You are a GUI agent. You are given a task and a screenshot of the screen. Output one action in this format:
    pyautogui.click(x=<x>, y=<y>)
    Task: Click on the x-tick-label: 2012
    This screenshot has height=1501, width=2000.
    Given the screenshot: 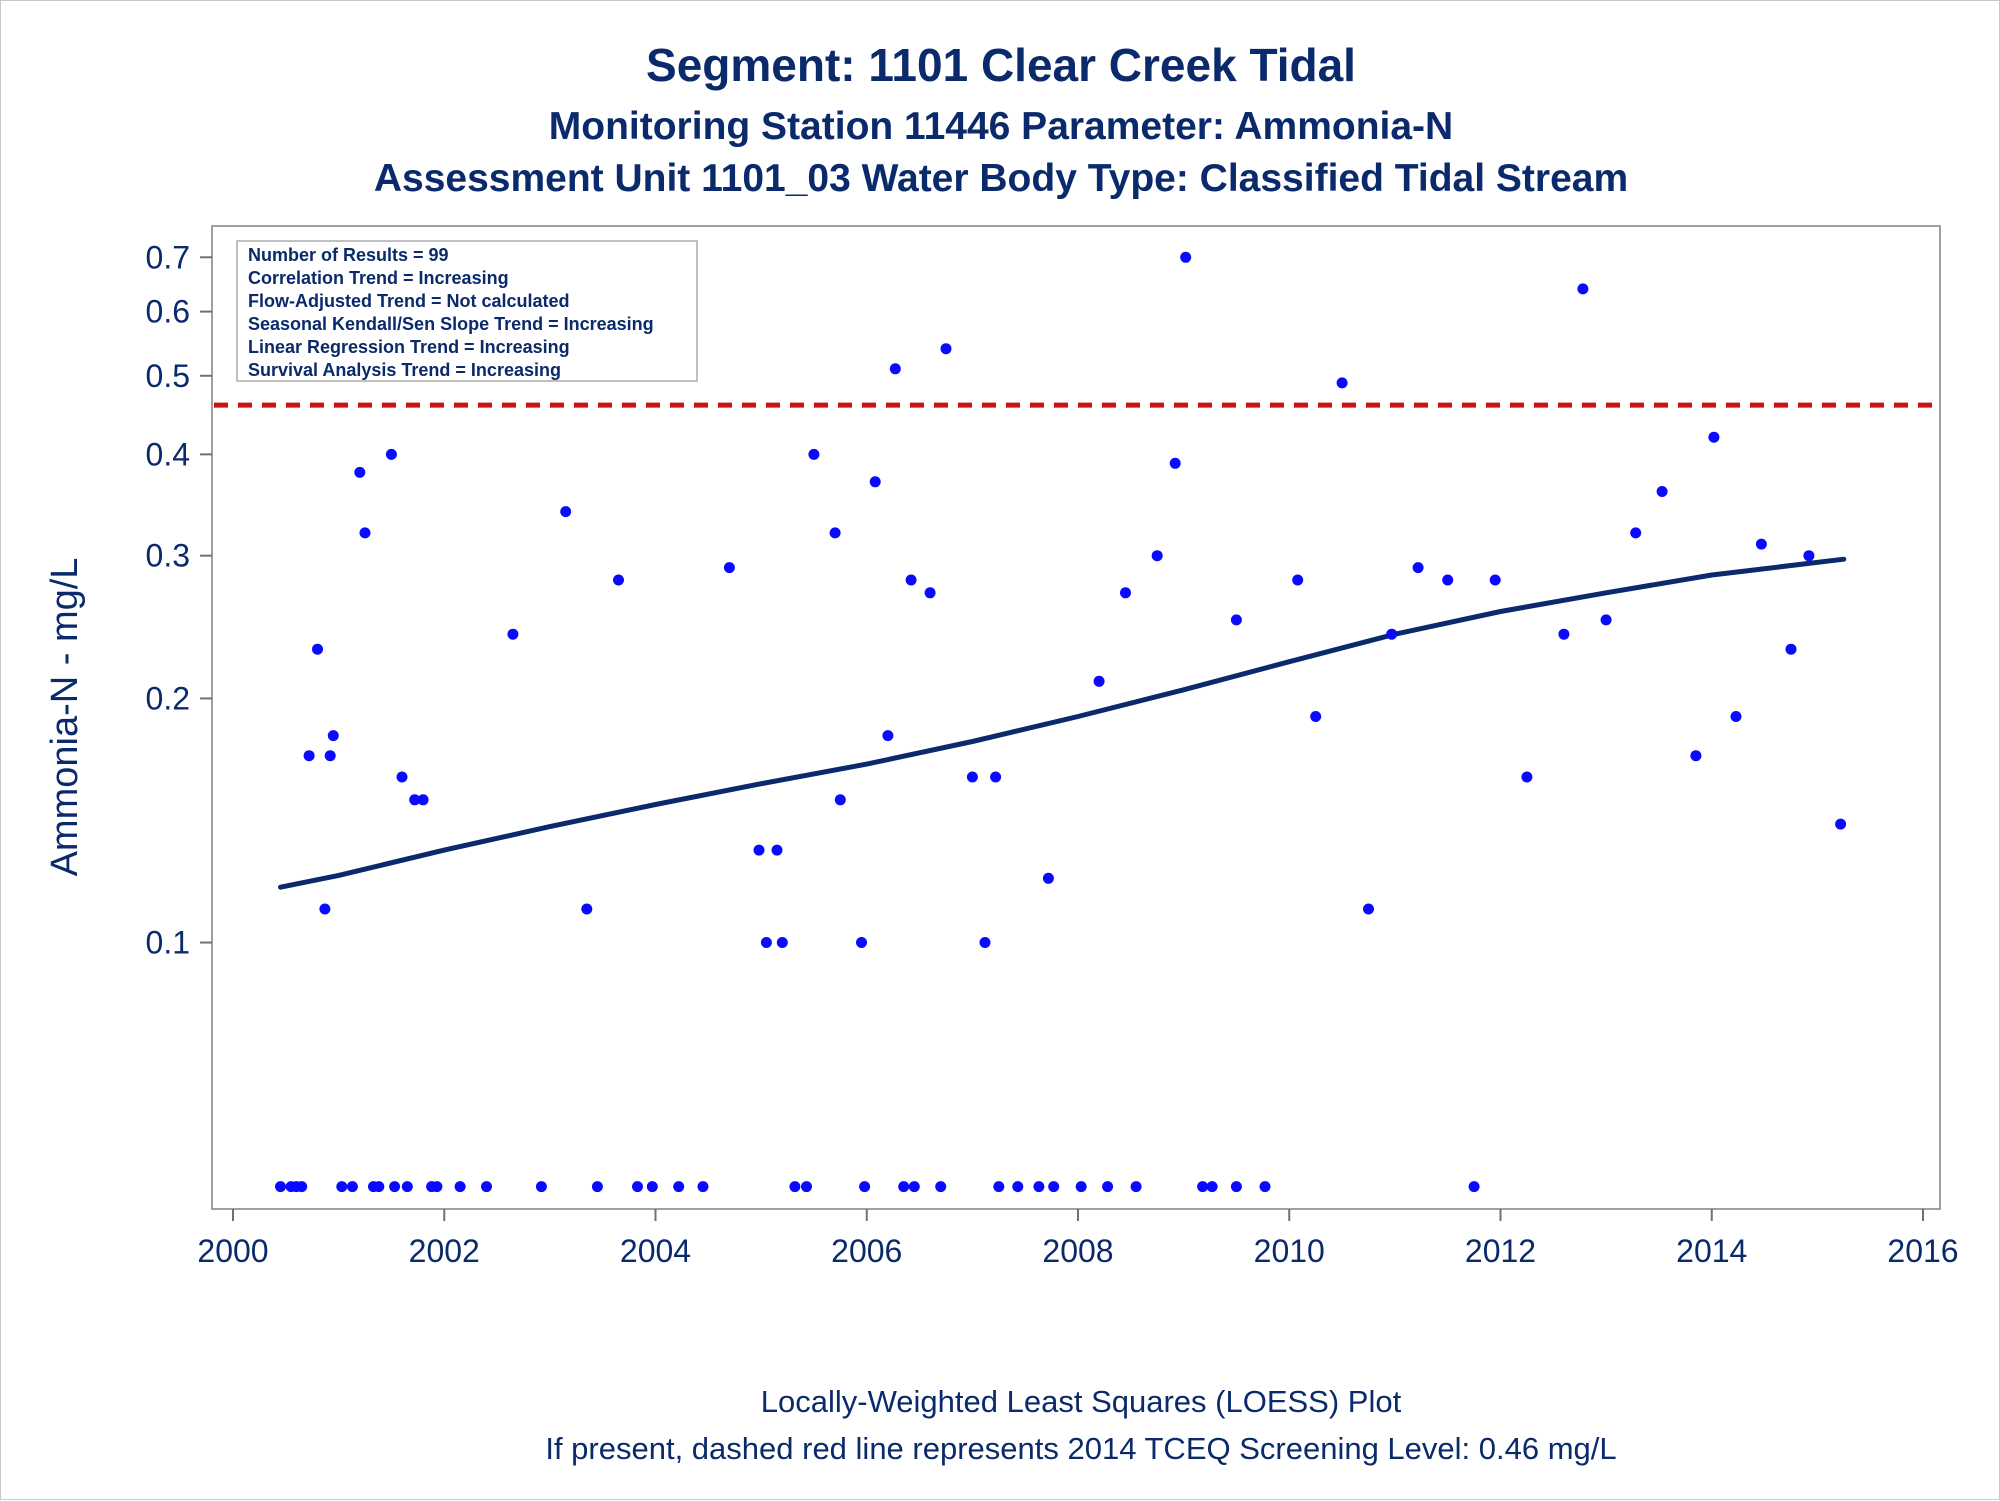 What is the action you would take?
    pyautogui.click(x=1500, y=1251)
    